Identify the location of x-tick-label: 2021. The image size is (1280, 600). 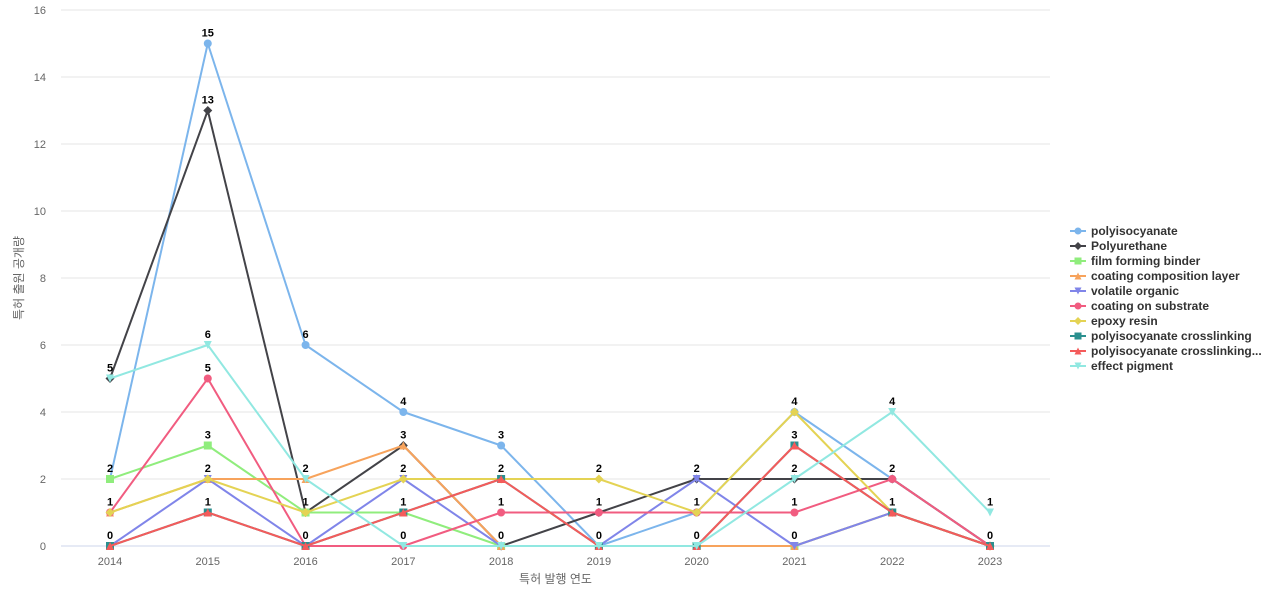
(794, 562).